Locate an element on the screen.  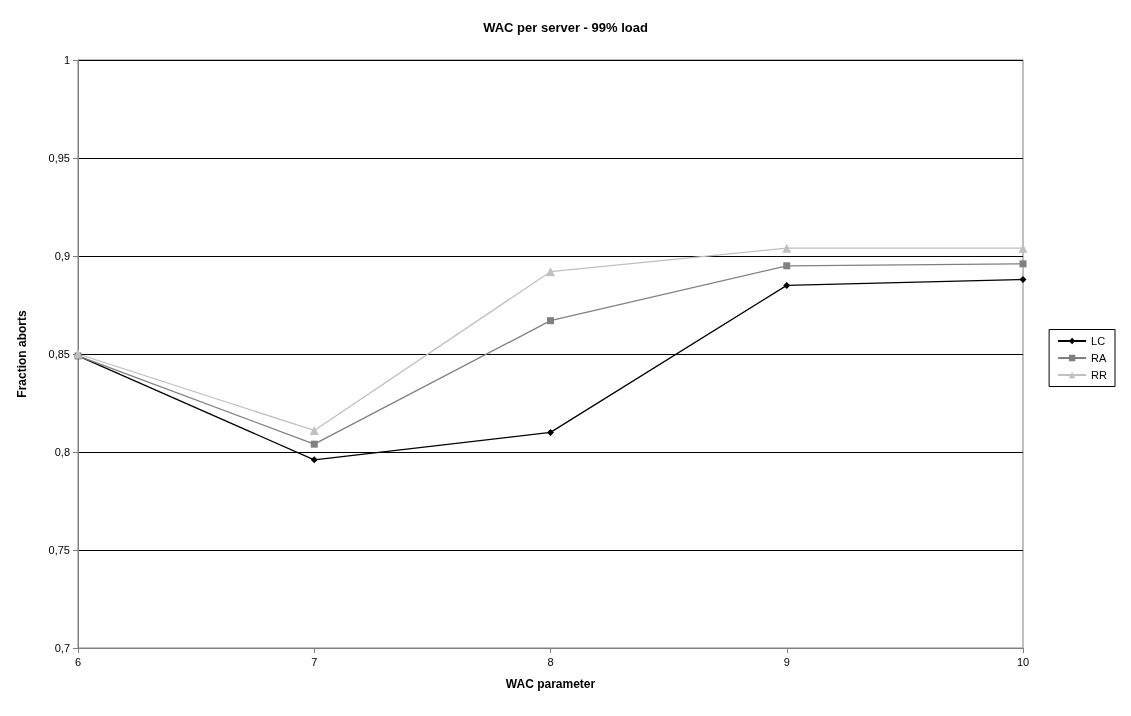
x-tick-label: 8 is located at coordinates (550, 661).